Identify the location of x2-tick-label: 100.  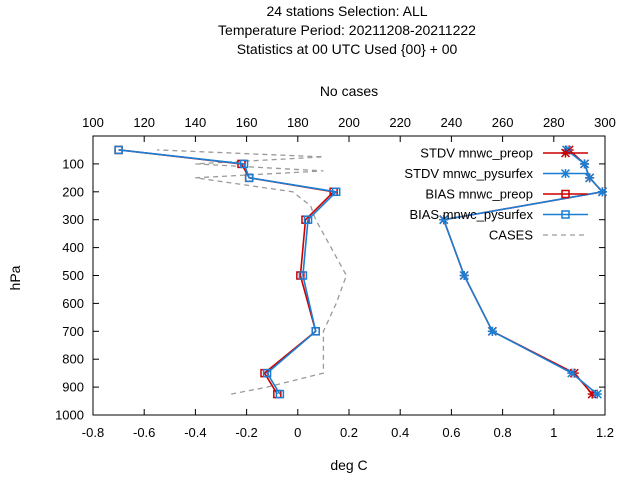
(93, 122).